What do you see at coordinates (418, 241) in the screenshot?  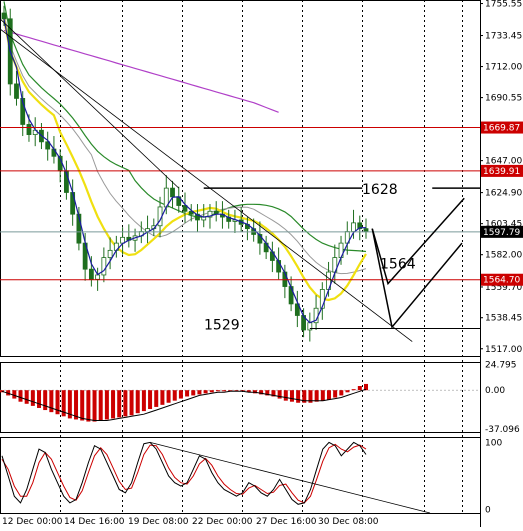 I see `projection-path-a` at bounding box center [418, 241].